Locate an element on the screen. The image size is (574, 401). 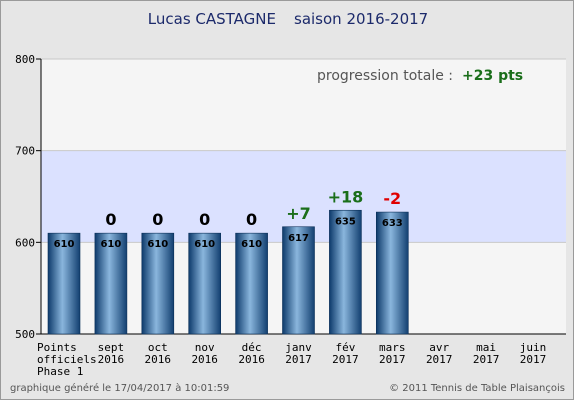
bar-value-label: 633 is located at coordinates (392, 223).